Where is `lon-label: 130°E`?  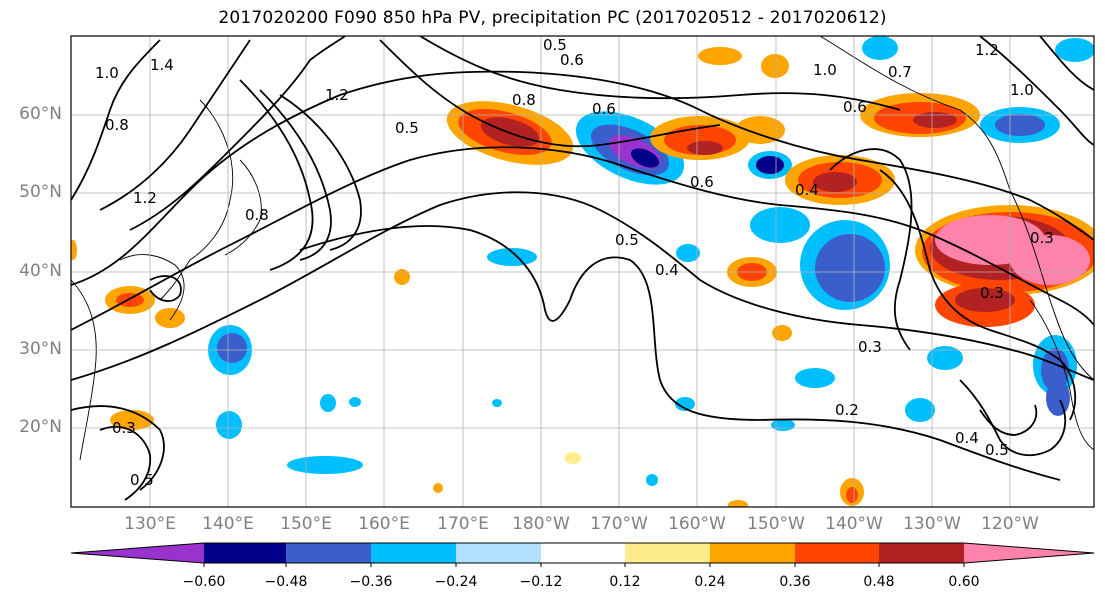
lon-label: 130°E is located at coordinates (150, 524).